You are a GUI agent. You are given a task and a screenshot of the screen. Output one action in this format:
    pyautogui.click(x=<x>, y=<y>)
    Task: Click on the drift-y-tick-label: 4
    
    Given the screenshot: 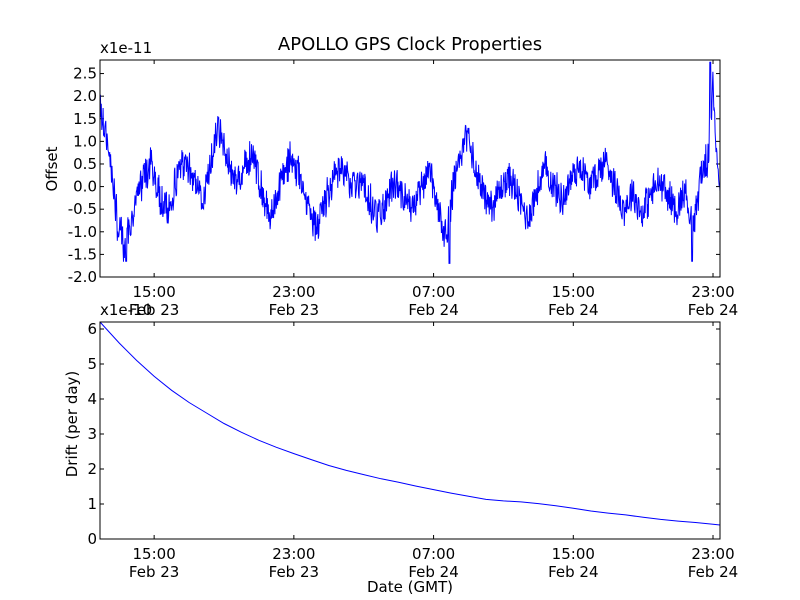 What is the action you would take?
    pyautogui.click(x=92, y=399)
    